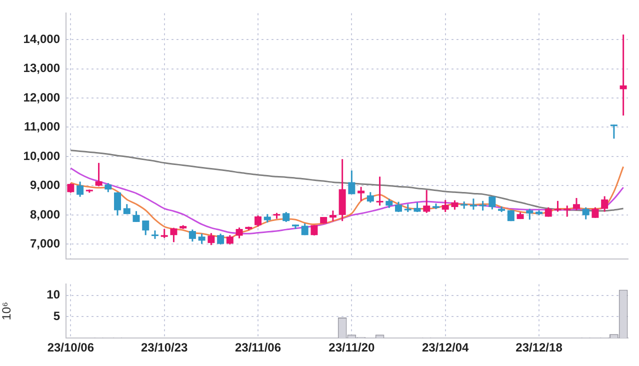 Image resolution: width=639 pixels, height=366 pixels. I want to click on y-tick-label: 12,000, so click(41, 97).